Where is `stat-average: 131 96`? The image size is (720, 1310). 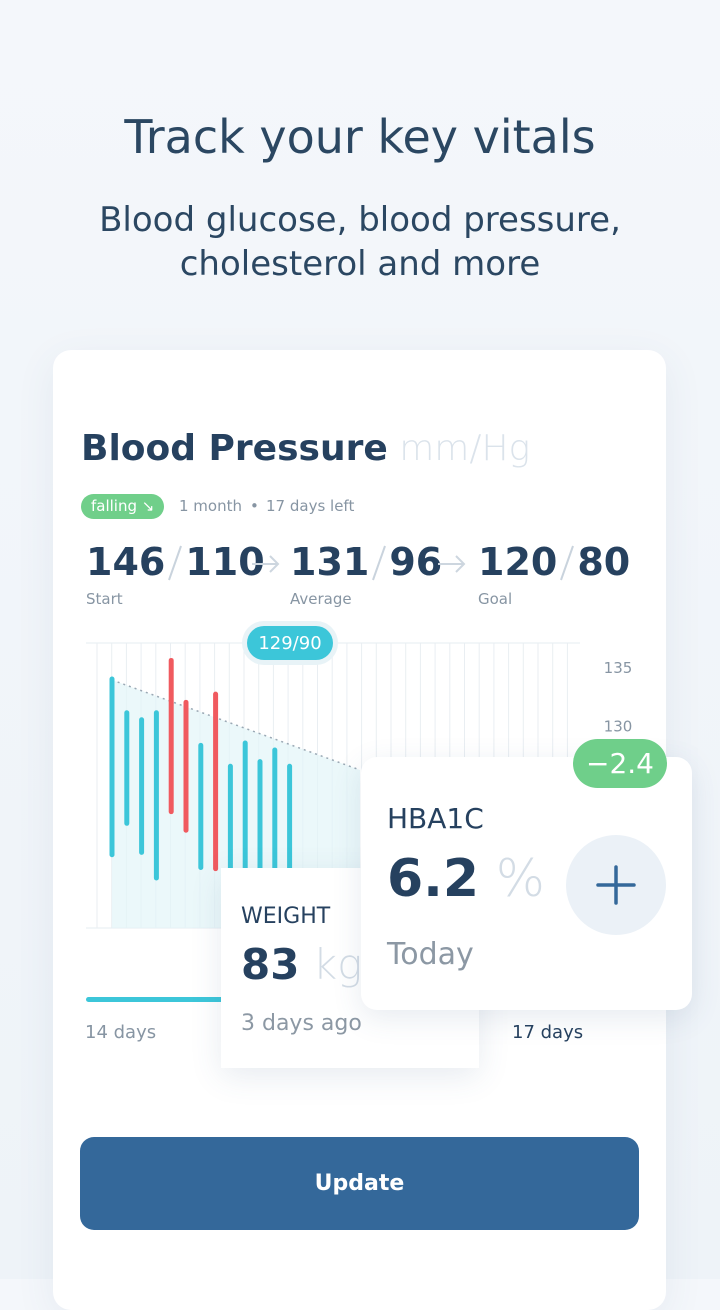
stat-average: 131 96 is located at coordinates (366, 562).